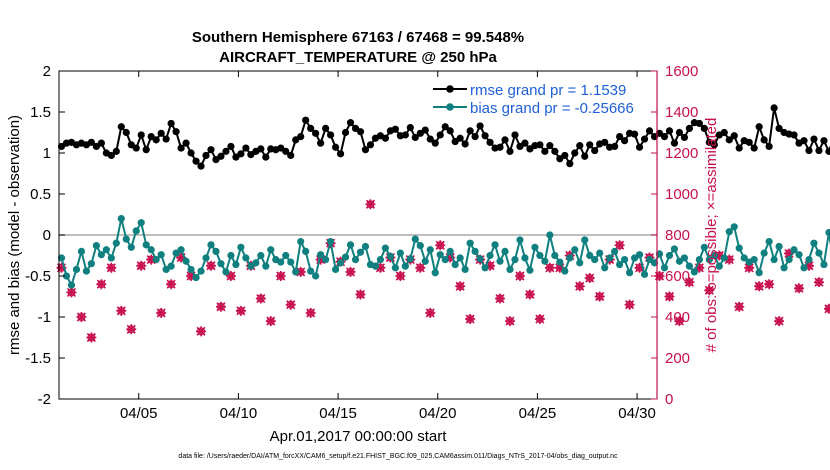  What do you see at coordinates (139, 413) in the screenshot?
I see `x-tick-label: 04/05` at bounding box center [139, 413].